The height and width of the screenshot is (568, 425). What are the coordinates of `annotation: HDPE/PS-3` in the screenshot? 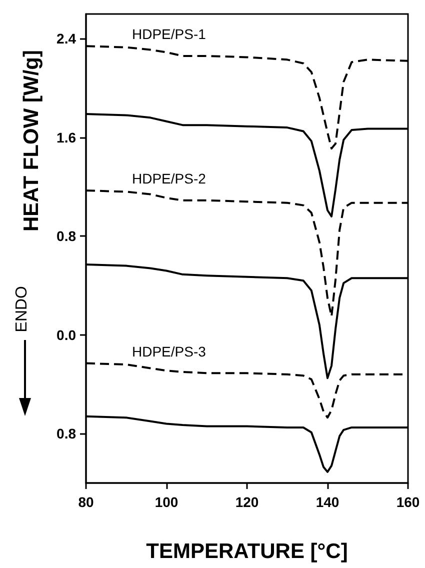 It's located at (169, 351).